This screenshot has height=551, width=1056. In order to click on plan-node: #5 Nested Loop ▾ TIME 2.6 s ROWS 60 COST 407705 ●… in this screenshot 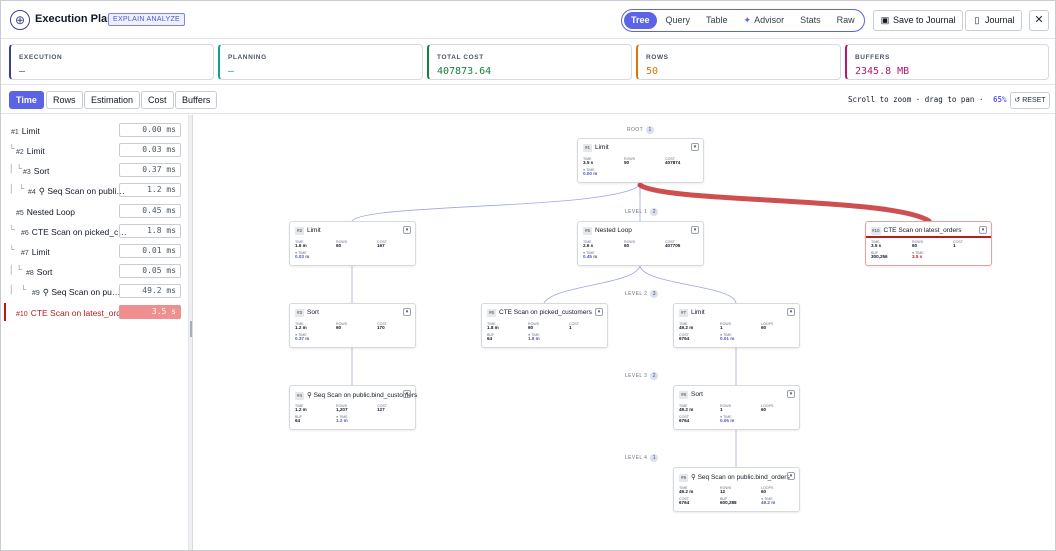, I will do `click(640, 243)`.